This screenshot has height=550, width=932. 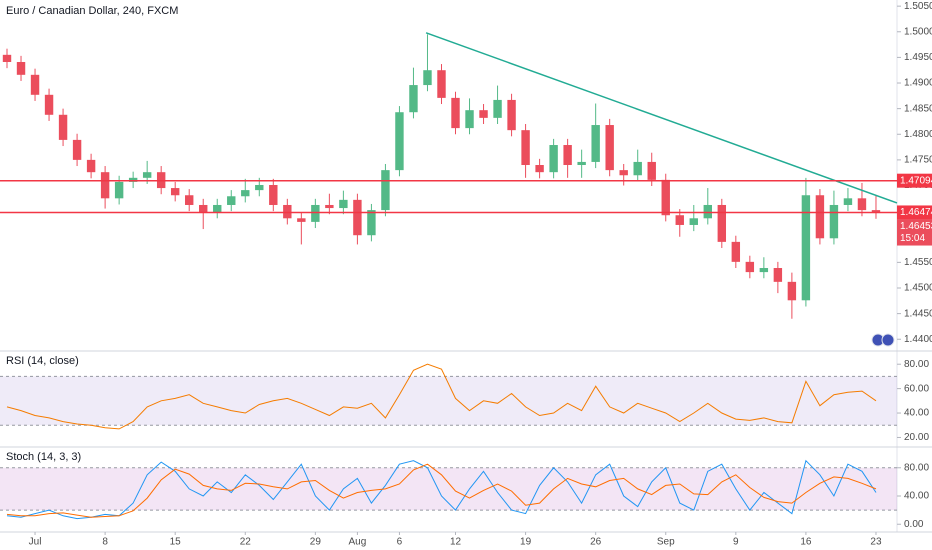 I want to click on indicator-icon, so click(x=888, y=340).